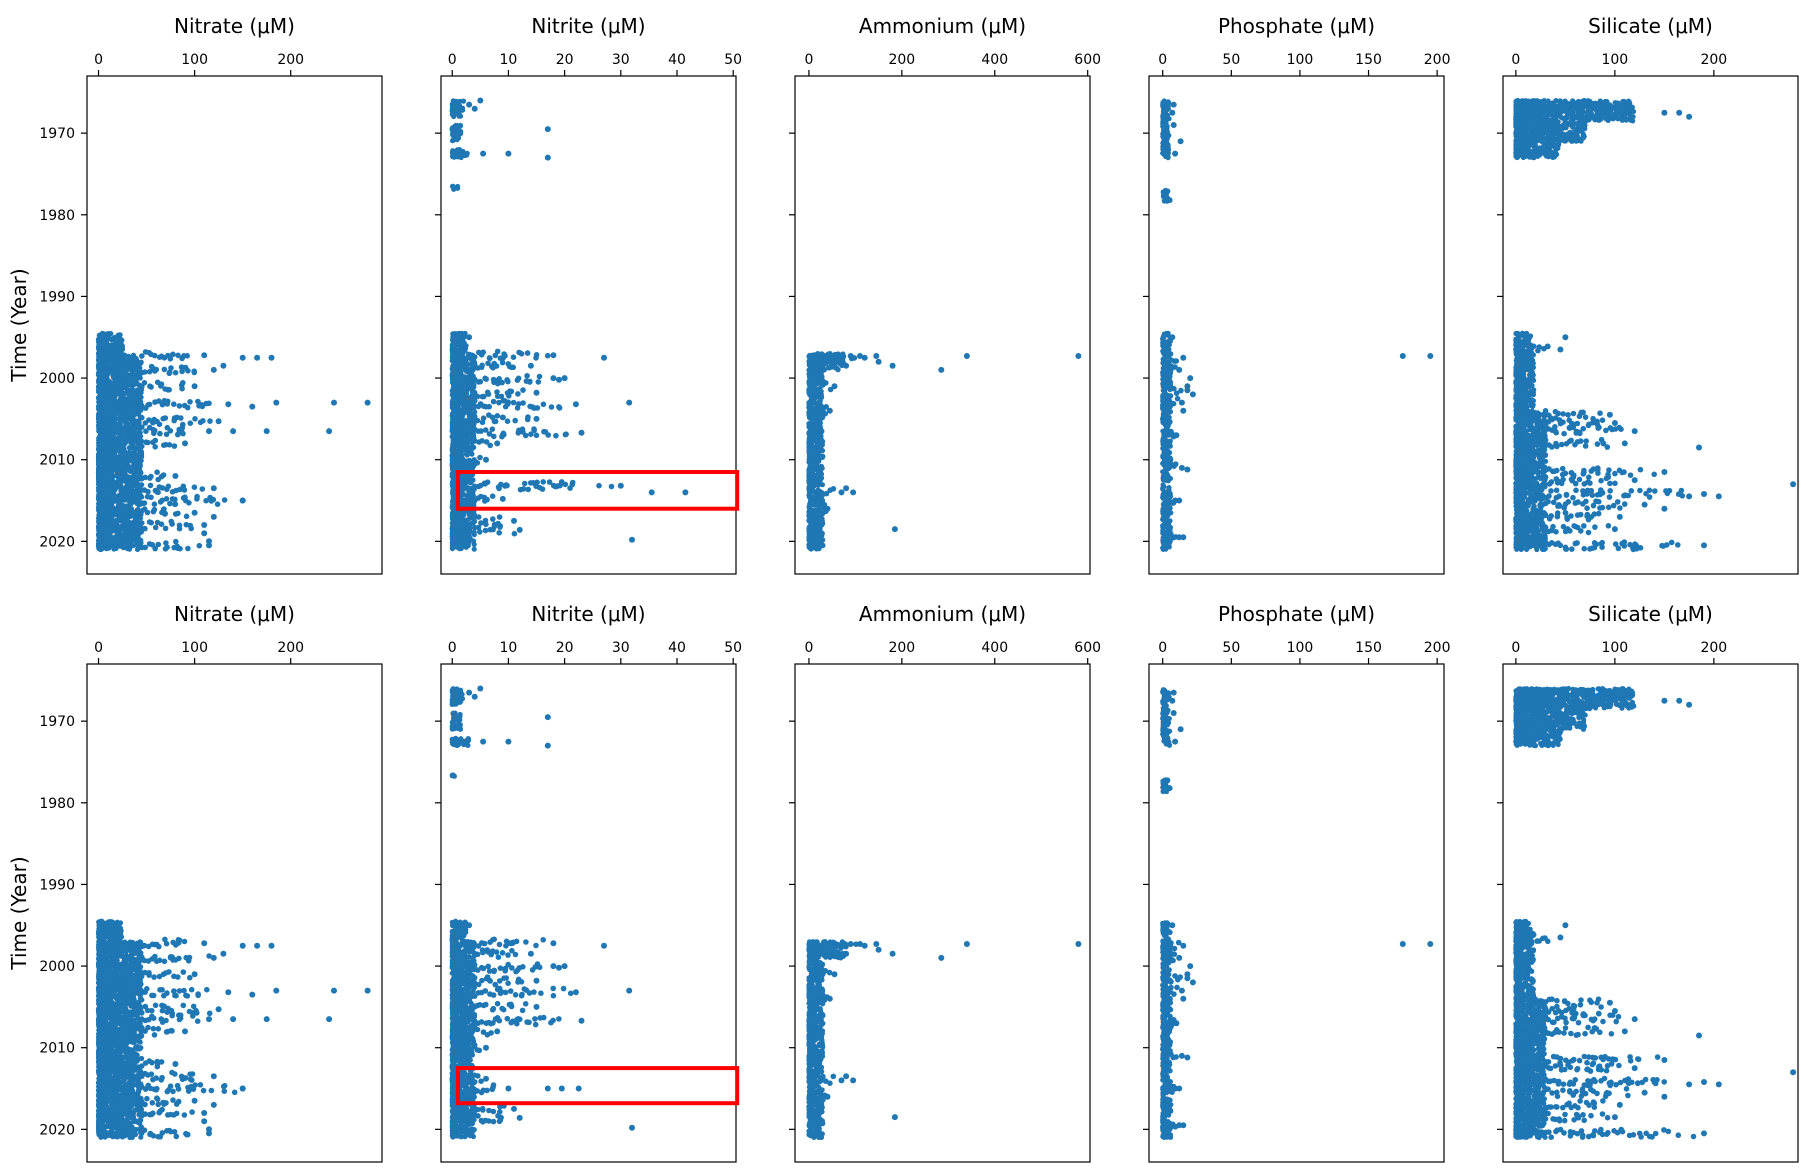 The height and width of the screenshot is (1175, 1807). Describe the element at coordinates (233, 441) in the screenshot. I see `scatter-points` at that location.